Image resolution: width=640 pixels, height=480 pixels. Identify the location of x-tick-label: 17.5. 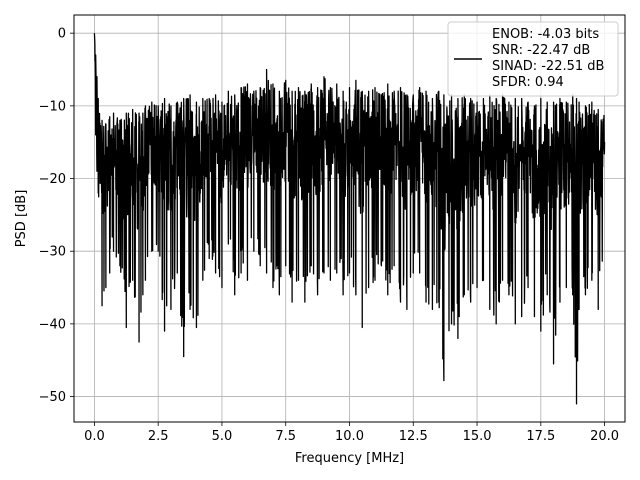
(540, 436).